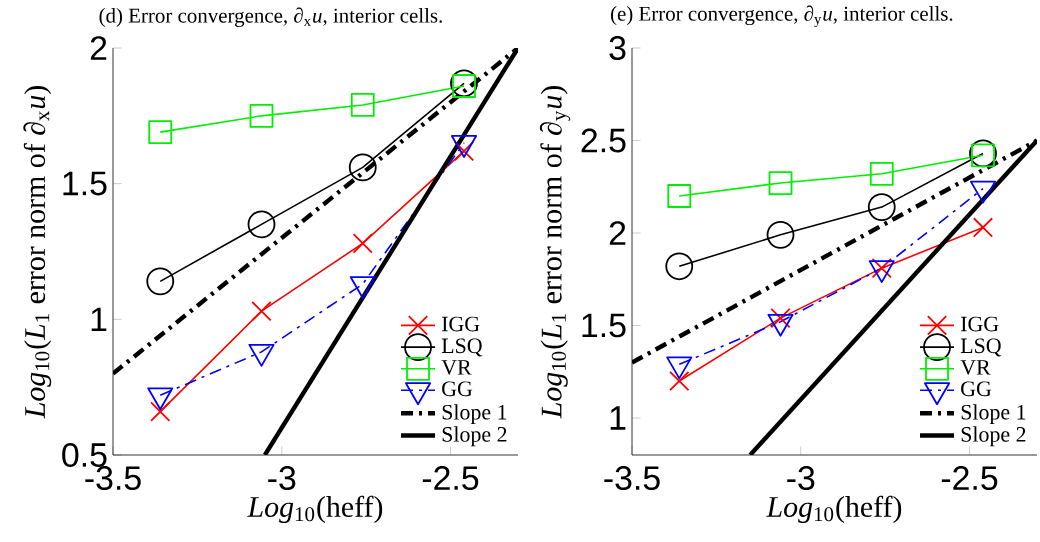  I want to click on y-tick-label: 2.5, so click(603, 140).